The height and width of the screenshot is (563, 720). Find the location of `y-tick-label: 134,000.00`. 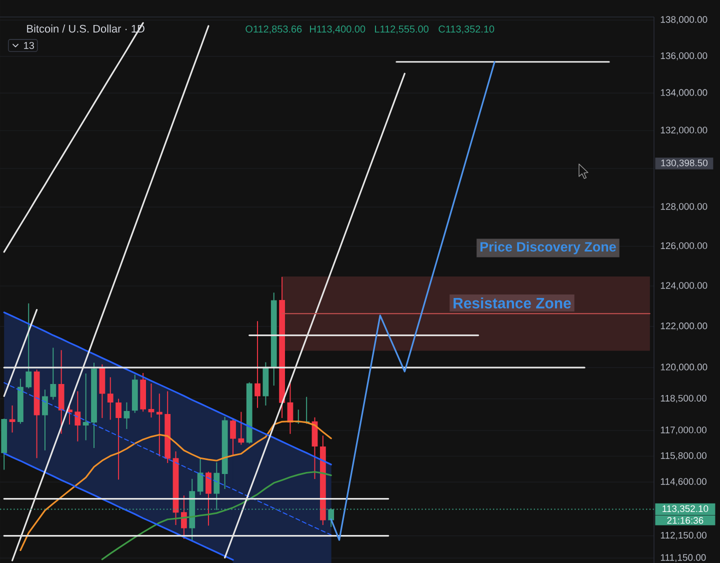

y-tick-label: 134,000.00 is located at coordinates (684, 93).